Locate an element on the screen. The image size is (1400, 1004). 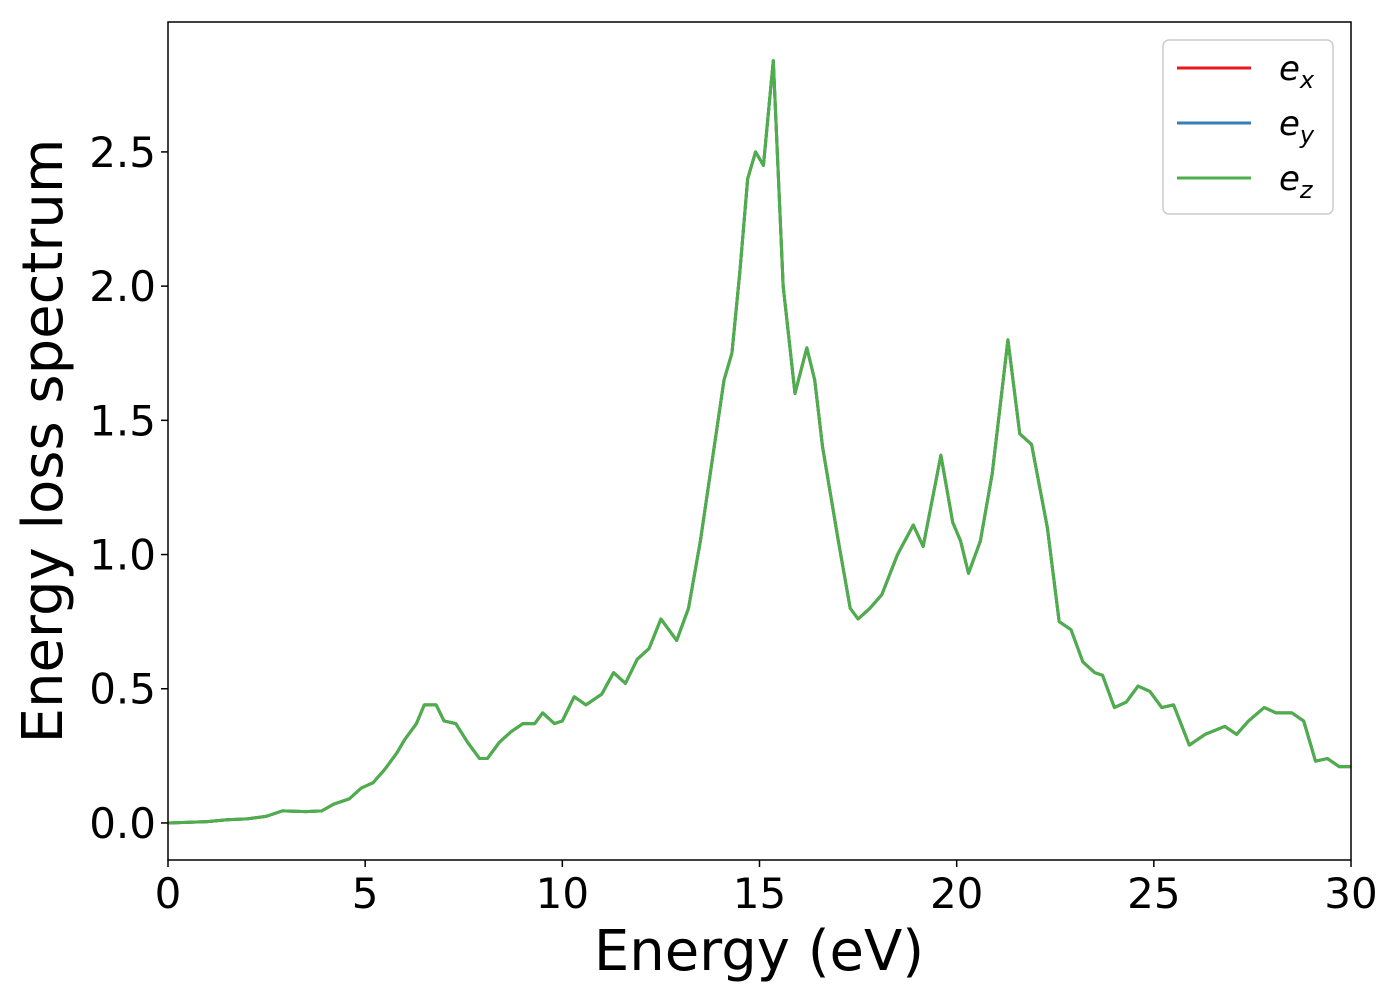
x-tick-label: 30 is located at coordinates (1350, 893).